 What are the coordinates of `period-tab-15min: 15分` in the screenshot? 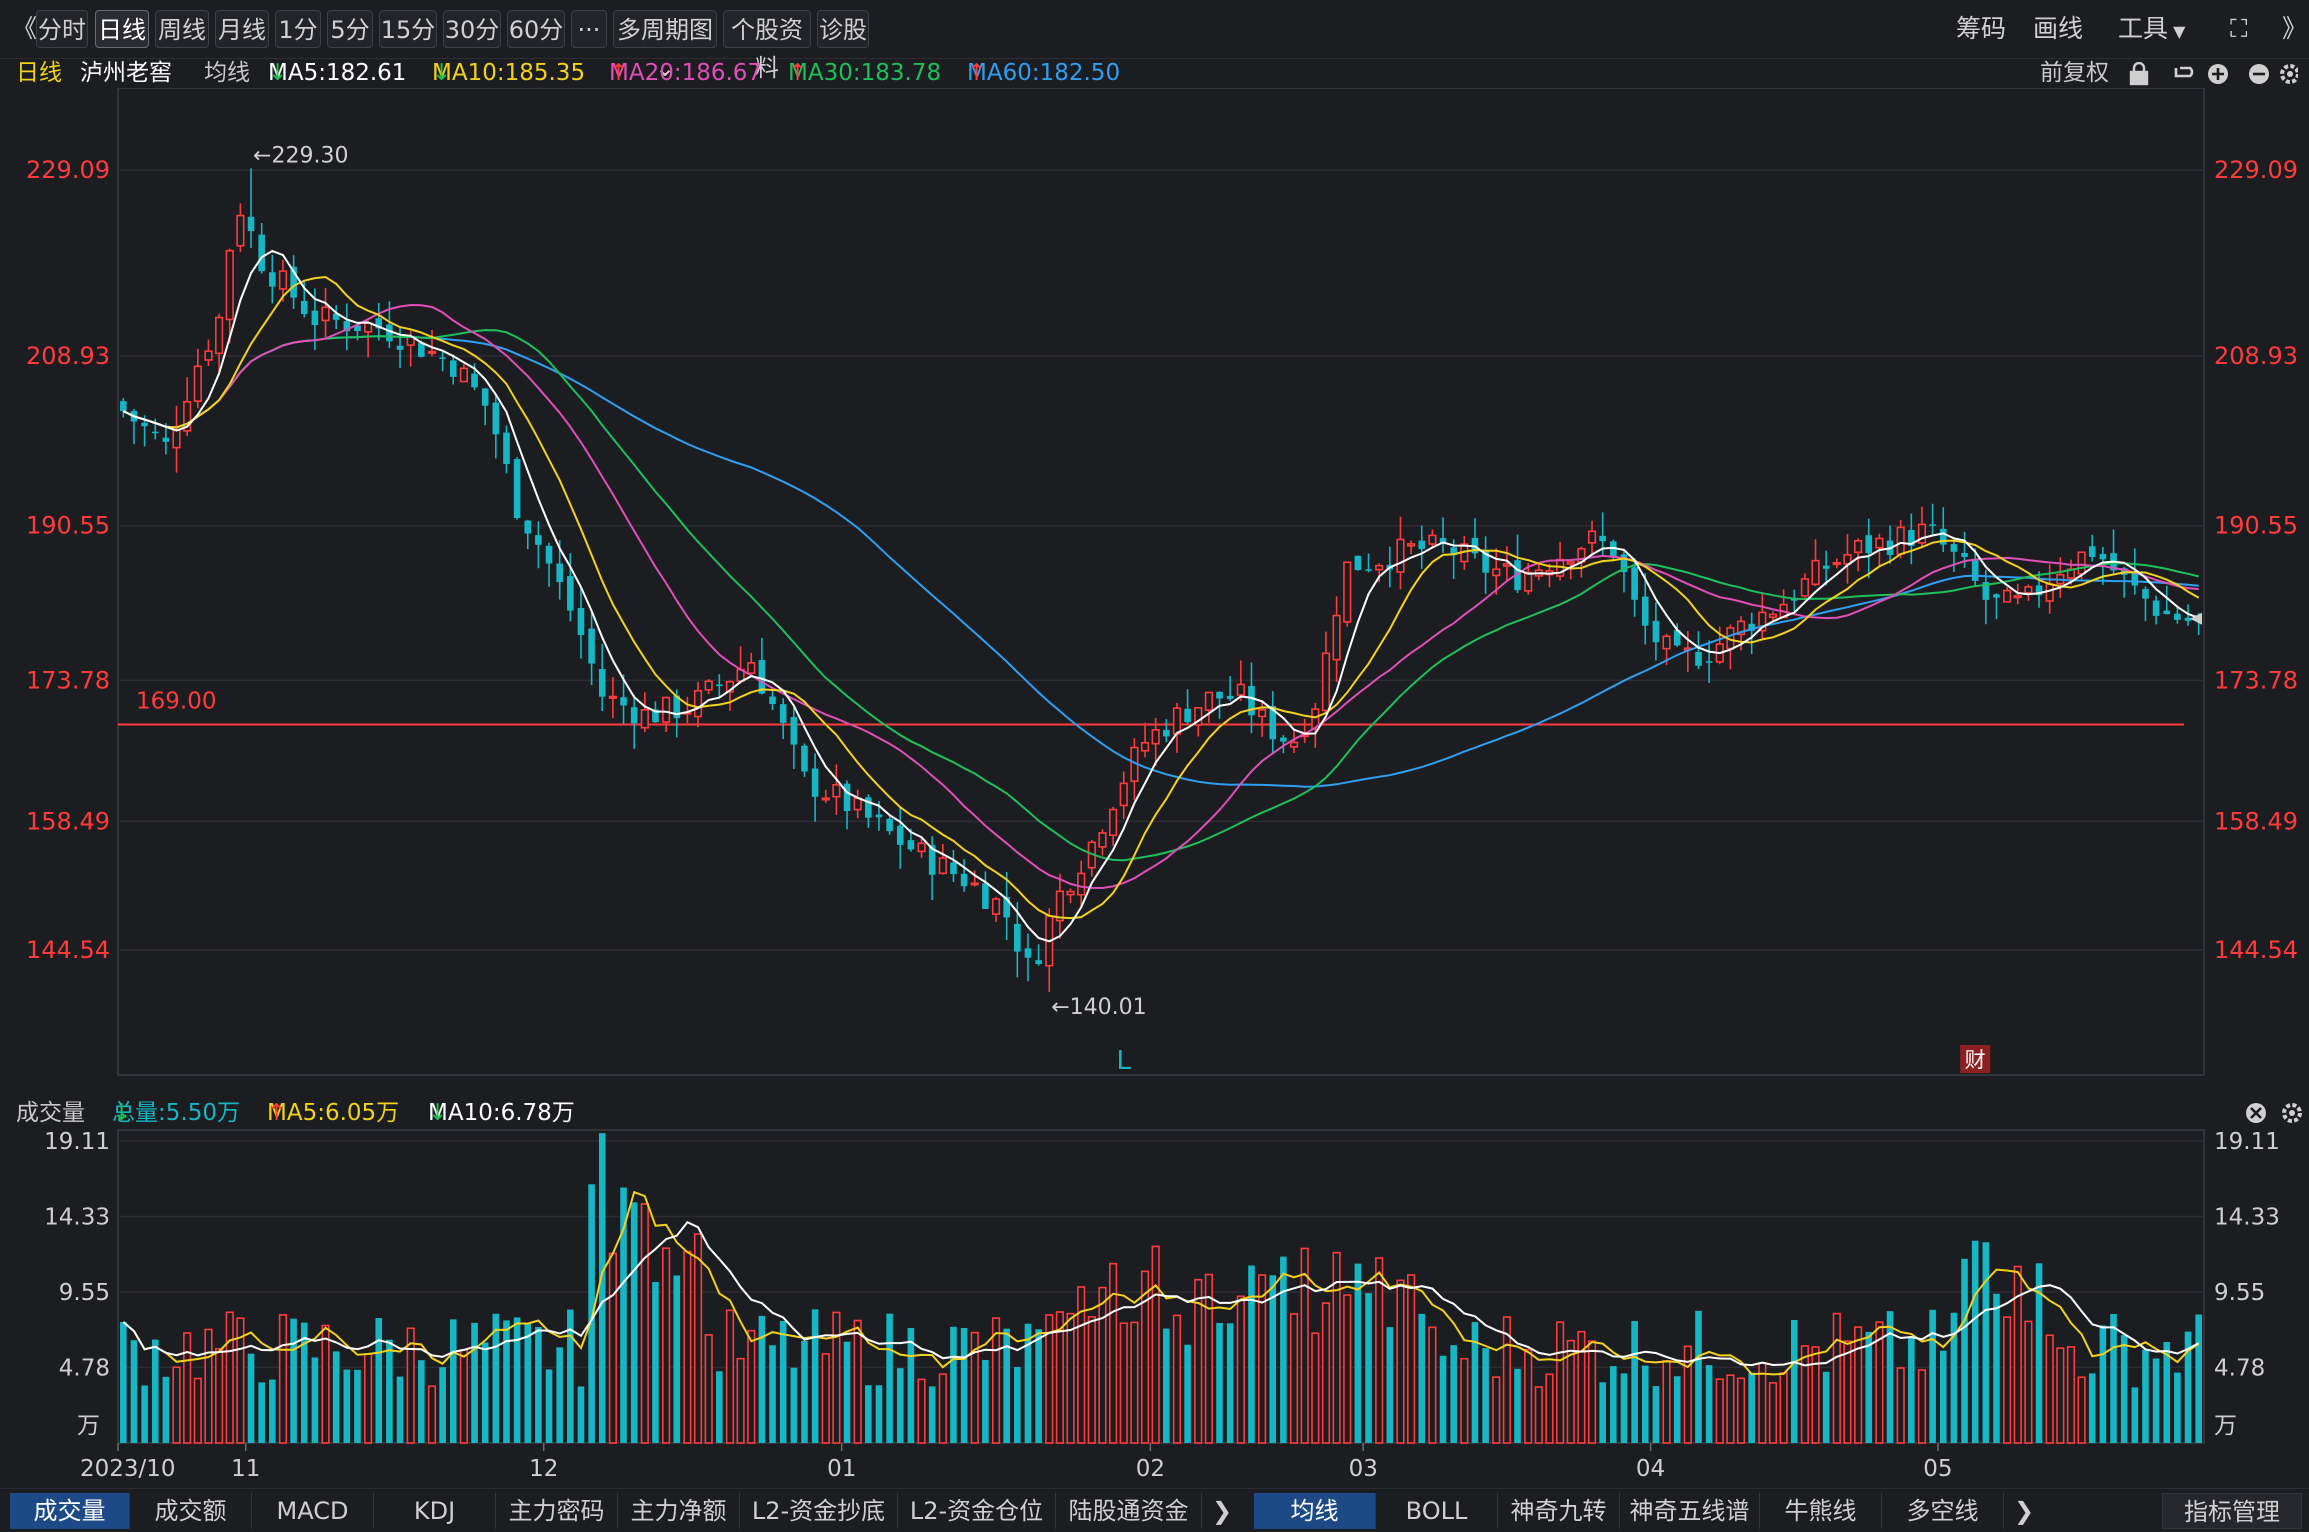 It's located at (408, 29).